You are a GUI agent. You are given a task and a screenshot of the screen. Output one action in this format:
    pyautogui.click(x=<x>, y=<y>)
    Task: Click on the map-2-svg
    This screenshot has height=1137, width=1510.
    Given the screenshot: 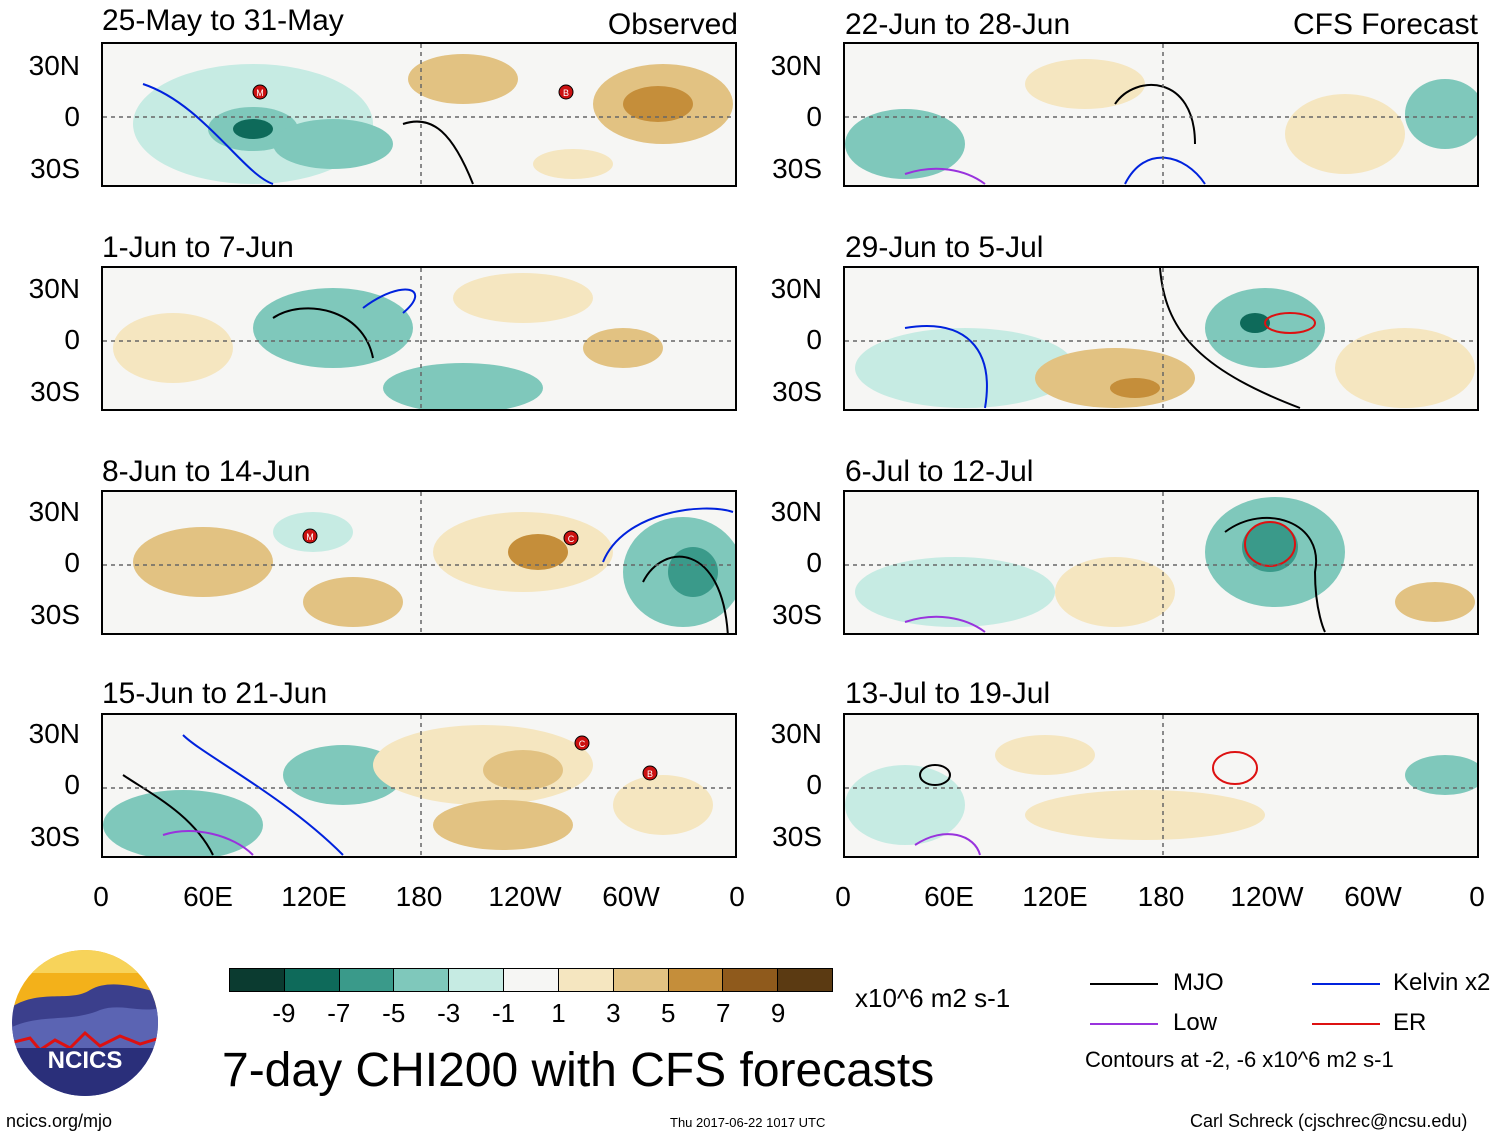 What is the action you would take?
    pyautogui.click(x=419, y=338)
    